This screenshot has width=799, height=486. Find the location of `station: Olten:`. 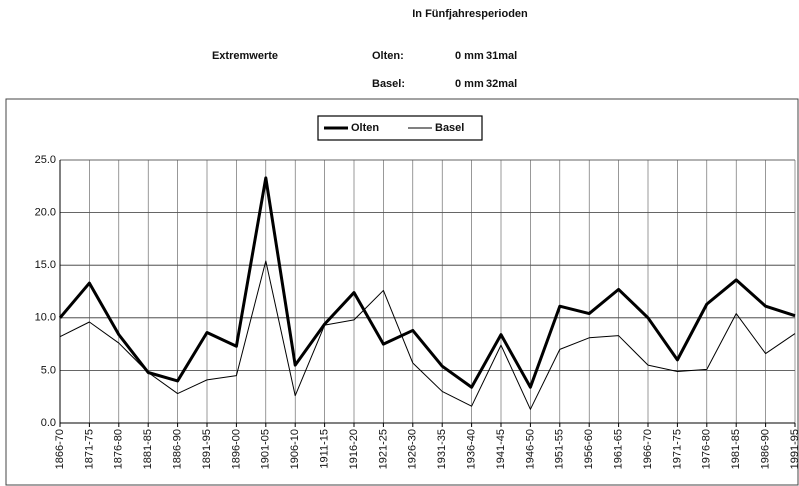

station: Olten: is located at coordinates (388, 56).